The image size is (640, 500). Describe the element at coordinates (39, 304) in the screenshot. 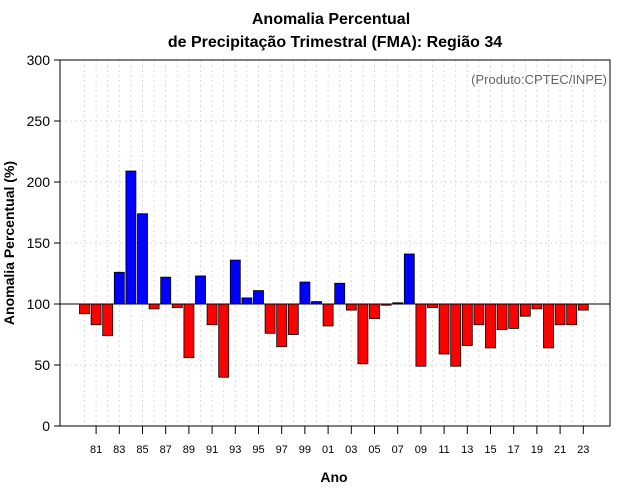

I see `y-tick-label: 100` at that location.